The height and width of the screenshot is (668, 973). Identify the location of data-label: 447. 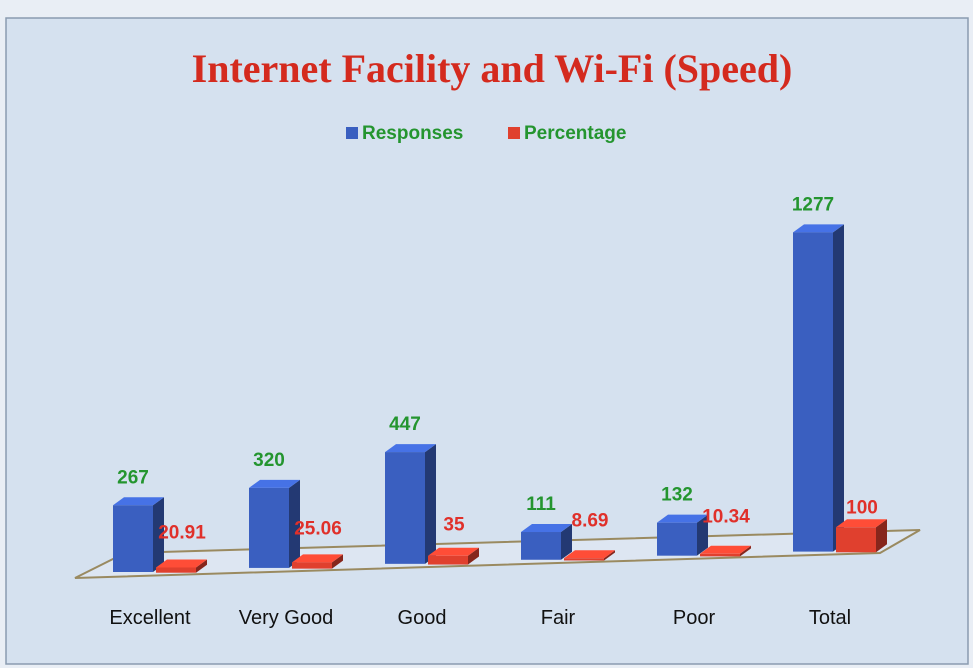
(405, 424).